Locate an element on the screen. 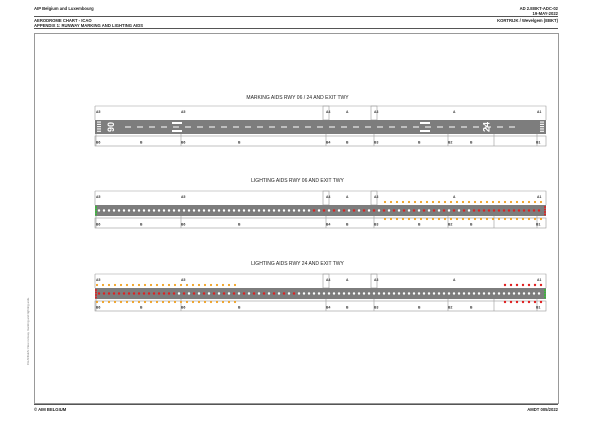  taxiway-label-bottom: B3 is located at coordinates (376, 225).